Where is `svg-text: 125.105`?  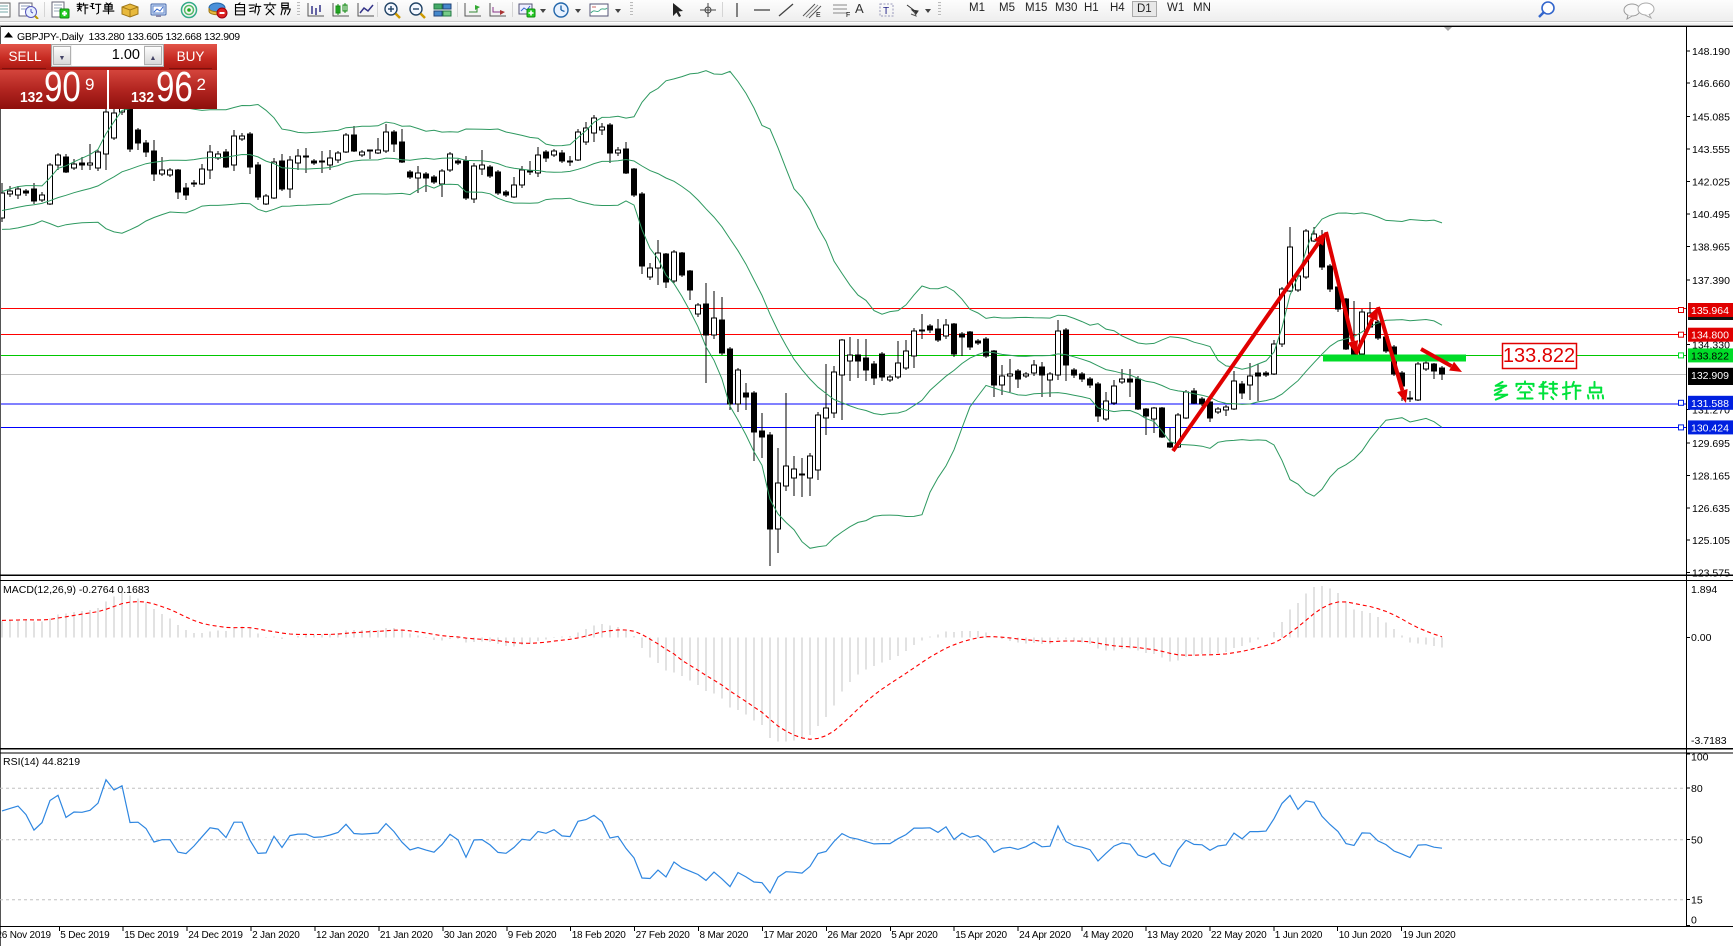
svg-text: 125.105 is located at coordinates (1711, 541).